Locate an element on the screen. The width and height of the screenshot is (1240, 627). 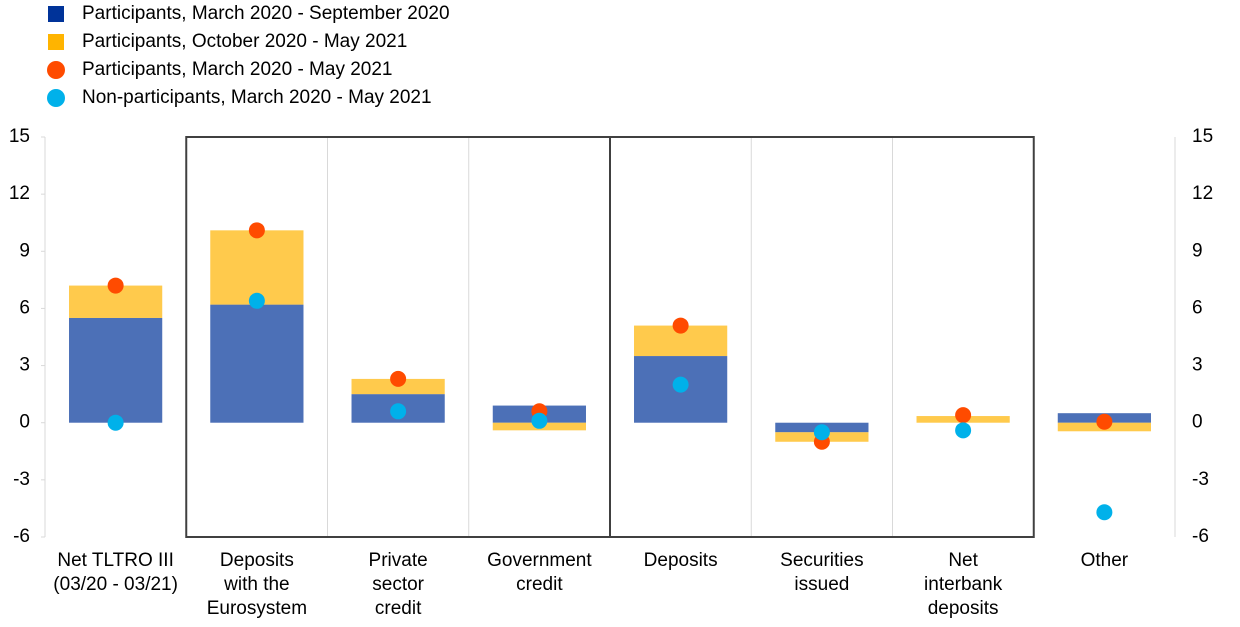
x-tick-label: with the is located at coordinates (256, 584).